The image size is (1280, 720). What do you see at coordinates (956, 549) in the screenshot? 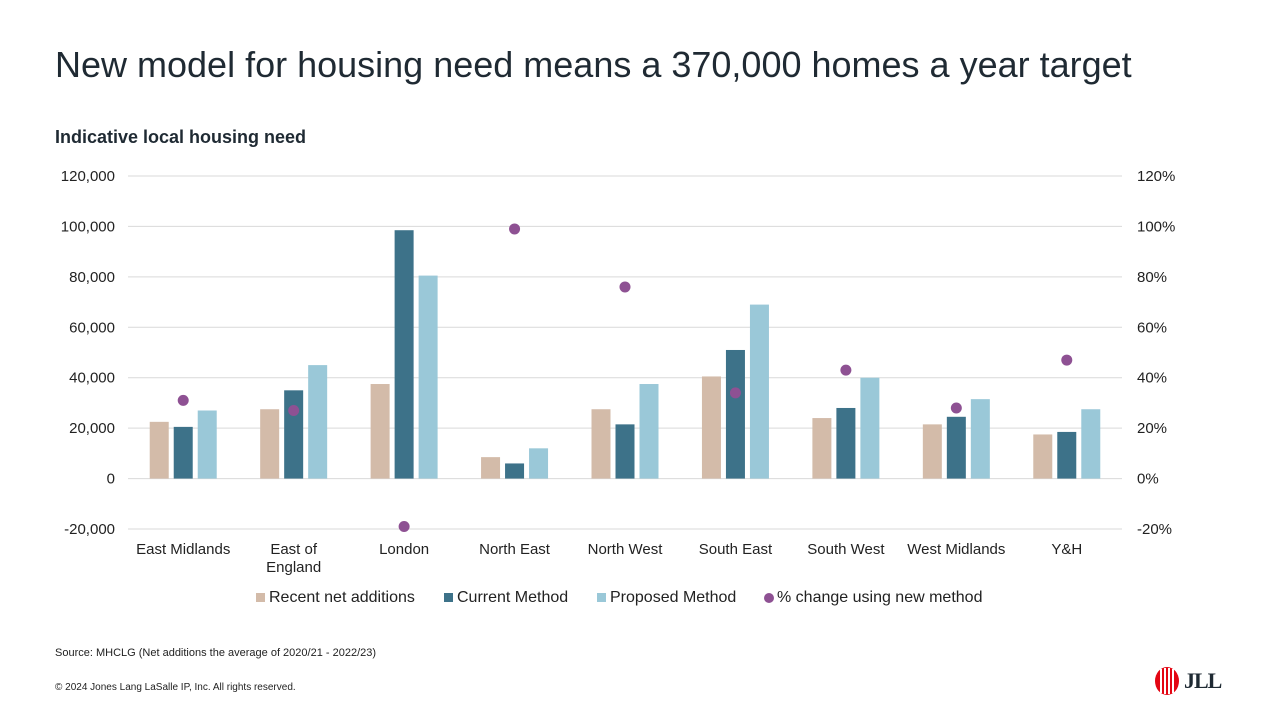
I see `x-tick-label: West Midlands` at bounding box center [956, 549].